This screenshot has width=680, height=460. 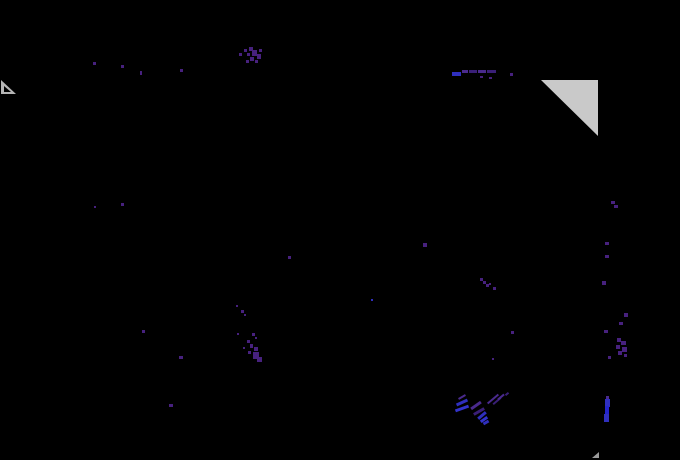 I want to click on page-curl-triangle, so click(x=569, y=108).